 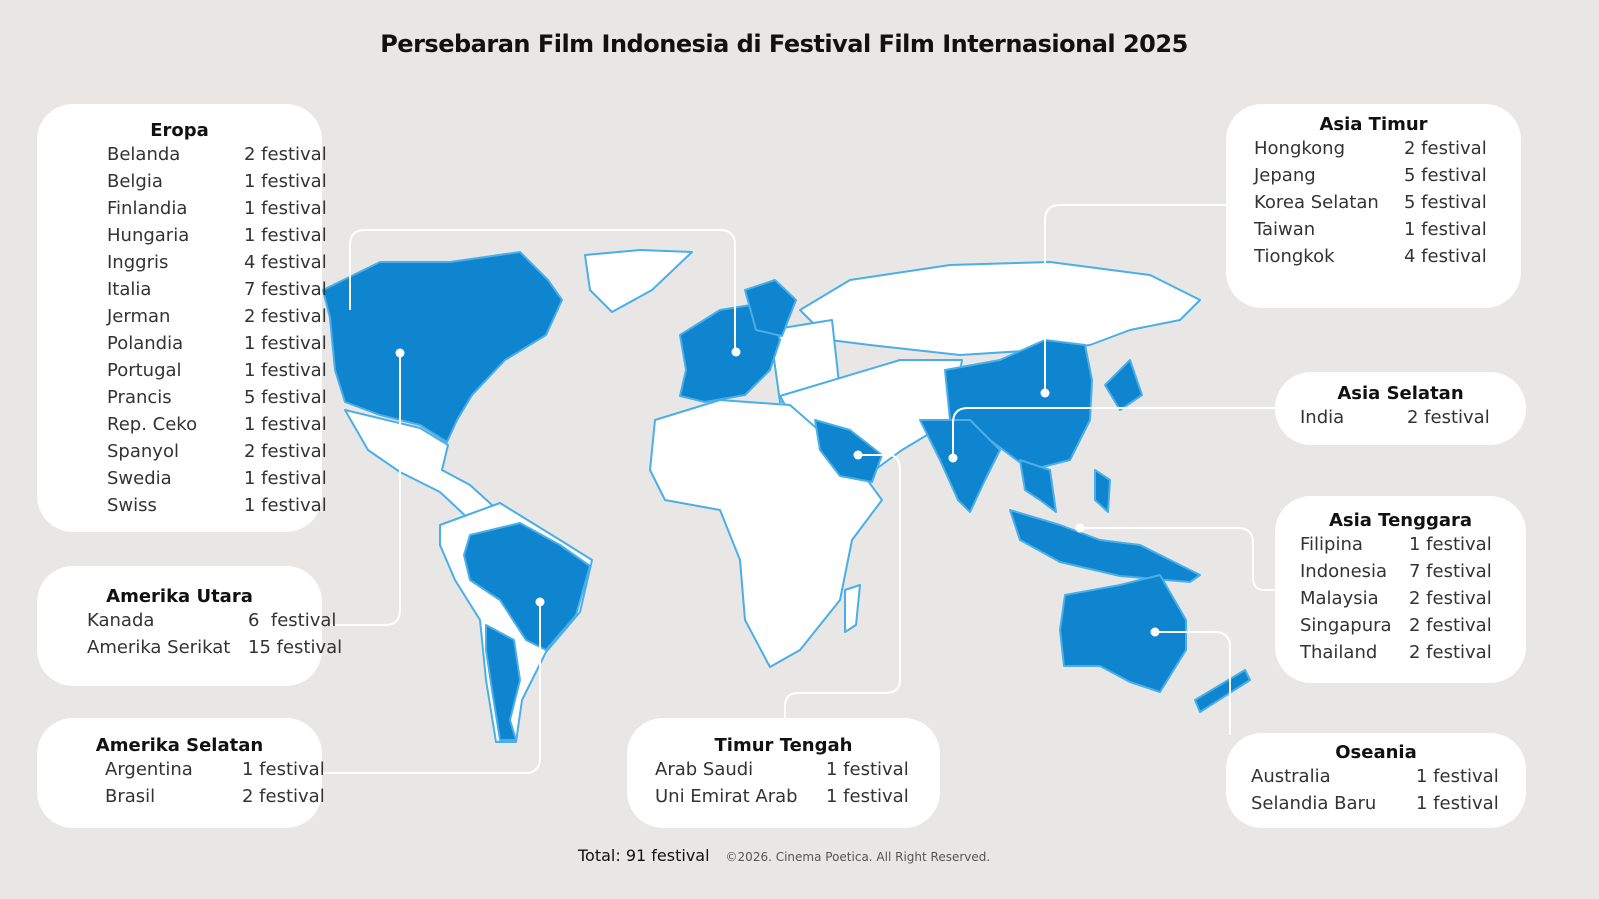 I want to click on land-russia, so click(x=1000, y=308).